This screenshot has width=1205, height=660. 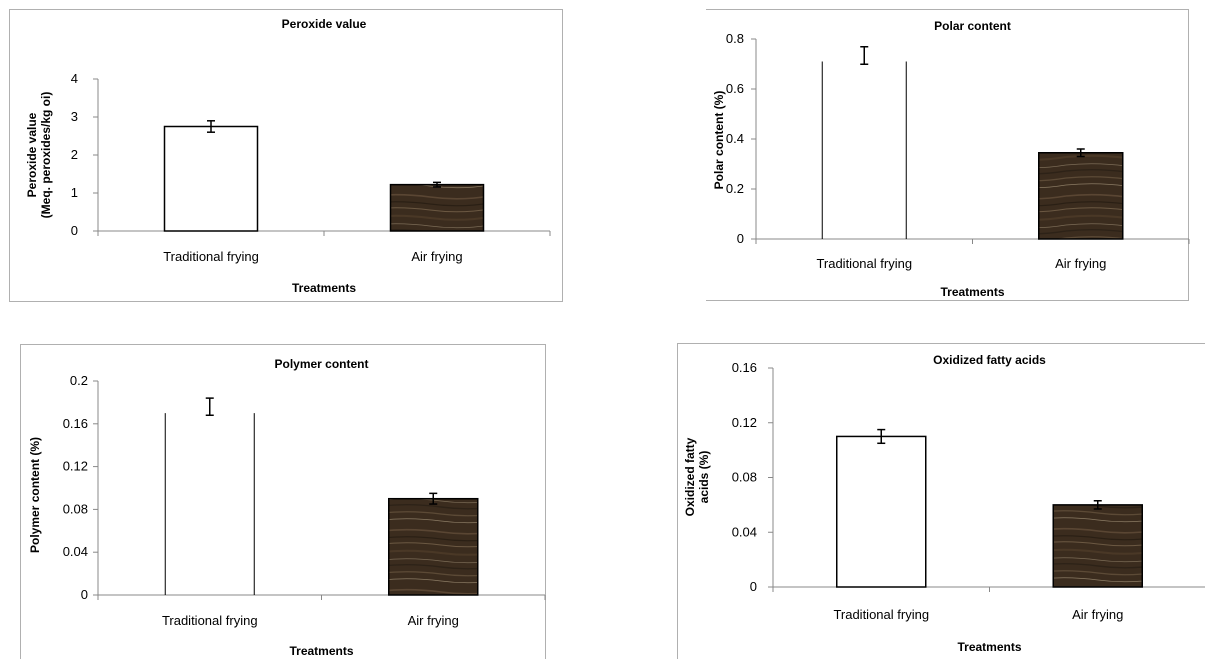 What do you see at coordinates (74, 192) in the screenshot?
I see `y-tick-label: 1` at bounding box center [74, 192].